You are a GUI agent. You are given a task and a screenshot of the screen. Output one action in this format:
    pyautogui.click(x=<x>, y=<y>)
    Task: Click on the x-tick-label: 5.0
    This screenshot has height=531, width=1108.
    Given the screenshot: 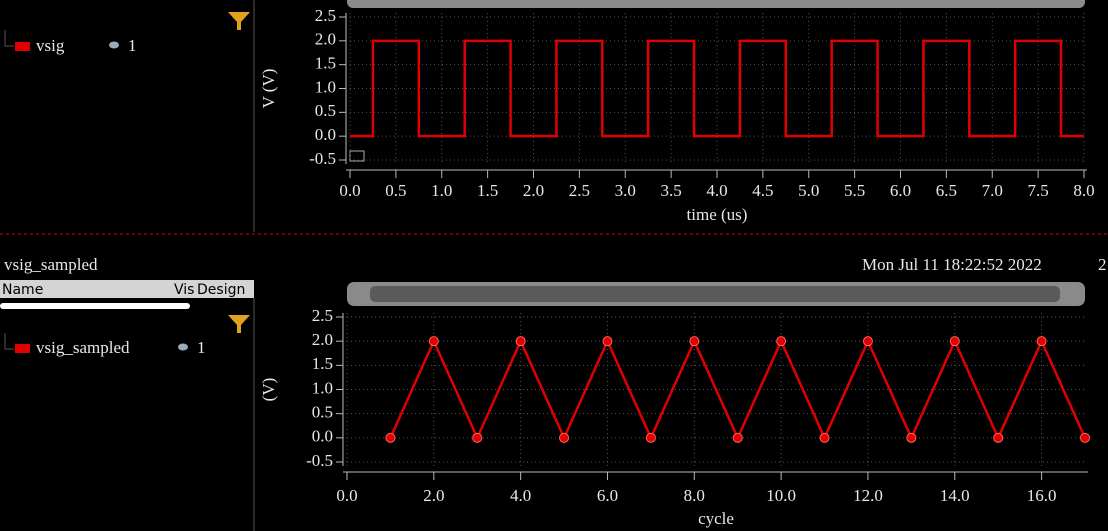 What is the action you would take?
    pyautogui.click(x=808, y=190)
    